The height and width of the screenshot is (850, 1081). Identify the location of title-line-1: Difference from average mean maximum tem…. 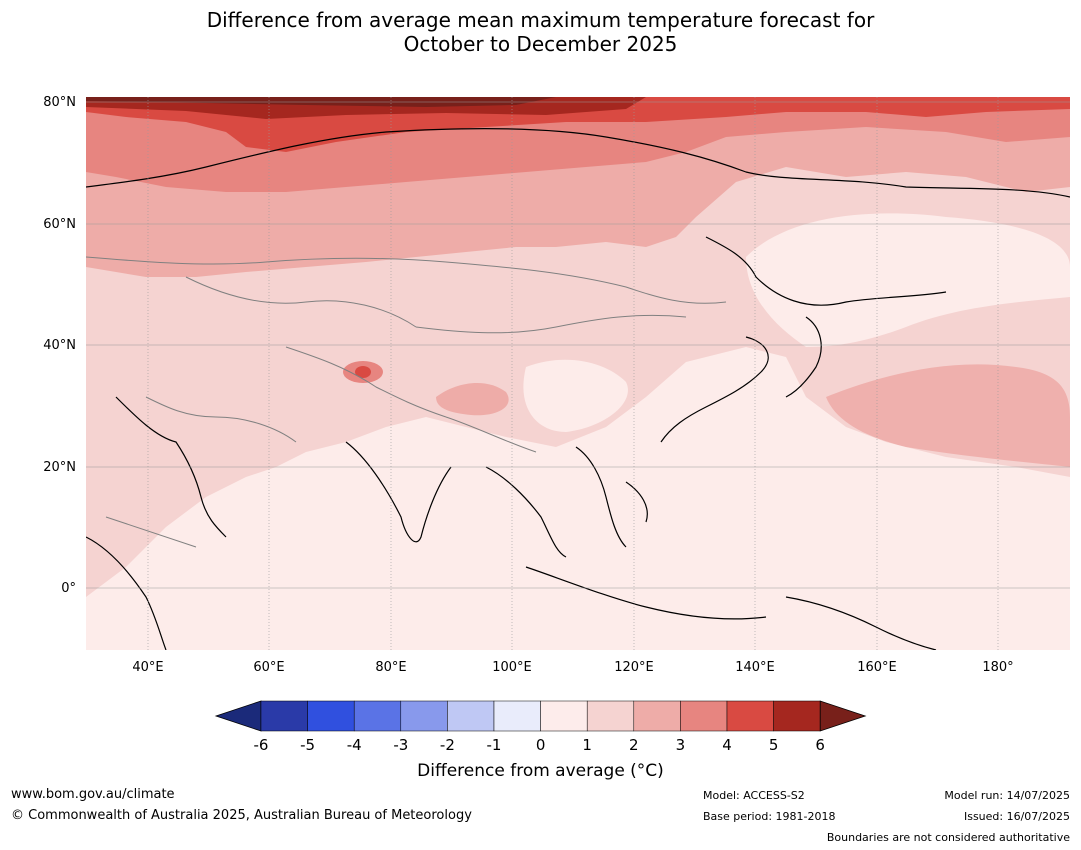
(540, 20).